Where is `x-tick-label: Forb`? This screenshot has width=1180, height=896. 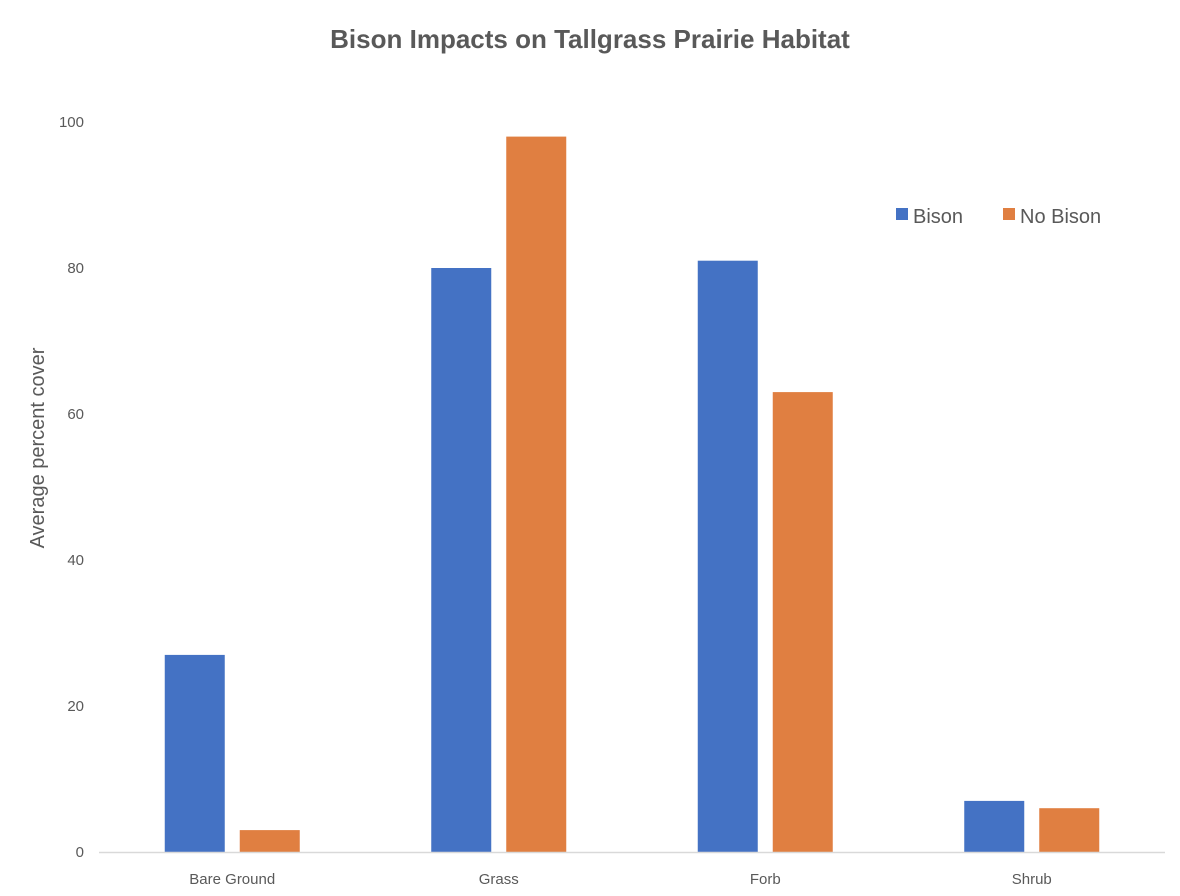
x-tick-label: Forb is located at coordinates (765, 879).